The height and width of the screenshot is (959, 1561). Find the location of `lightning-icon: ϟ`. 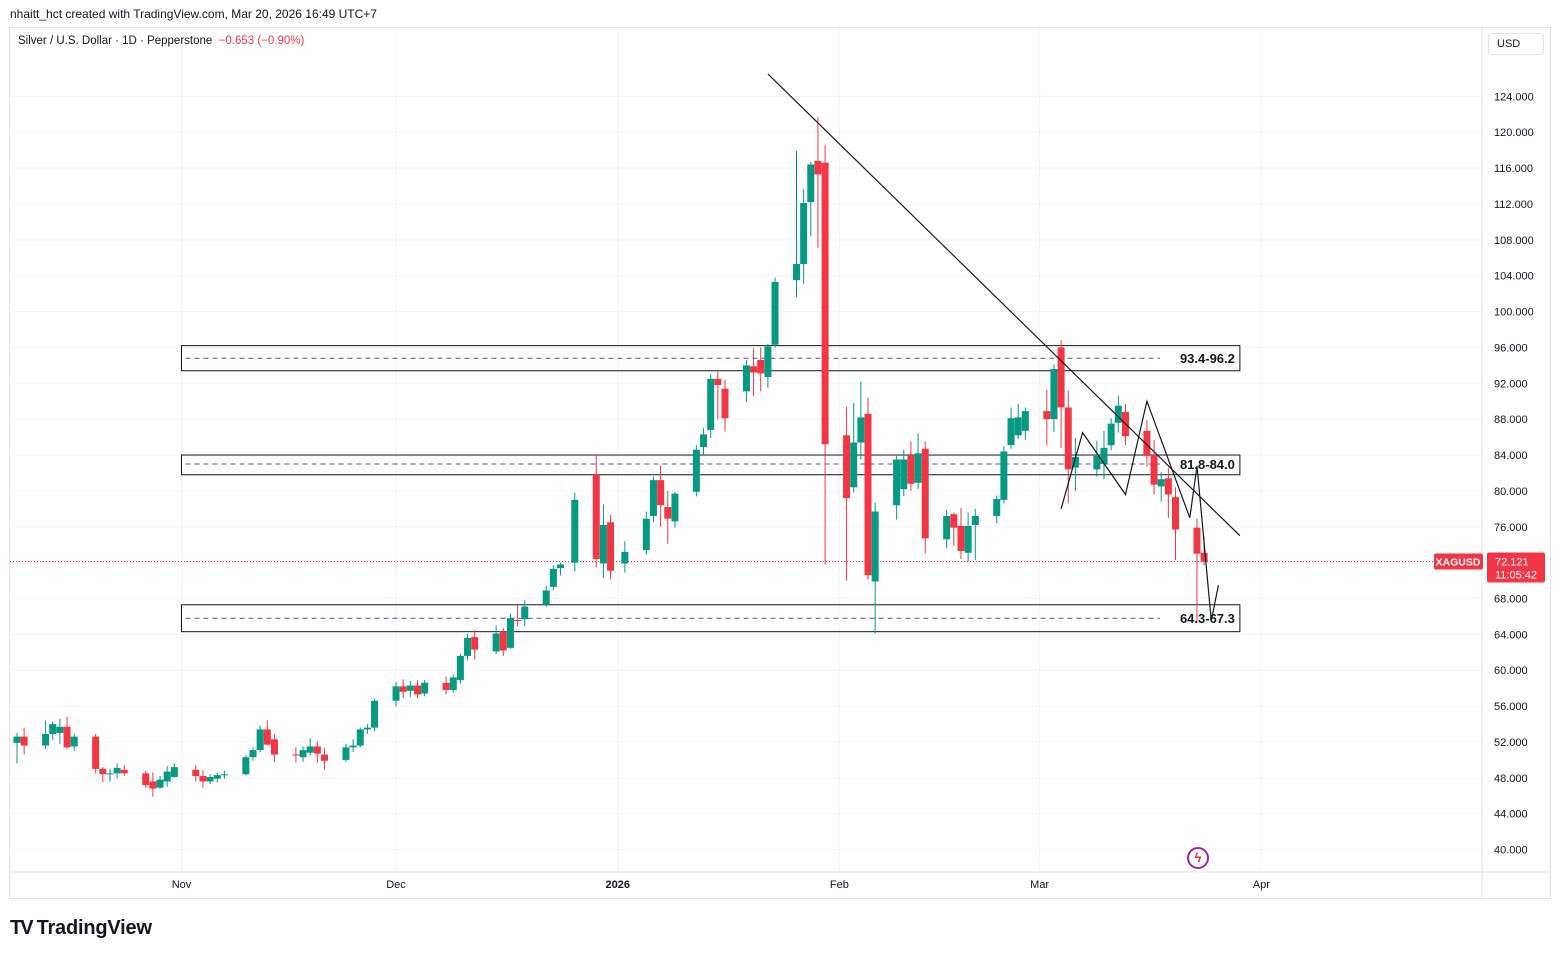

lightning-icon: ϟ is located at coordinates (1198, 858).